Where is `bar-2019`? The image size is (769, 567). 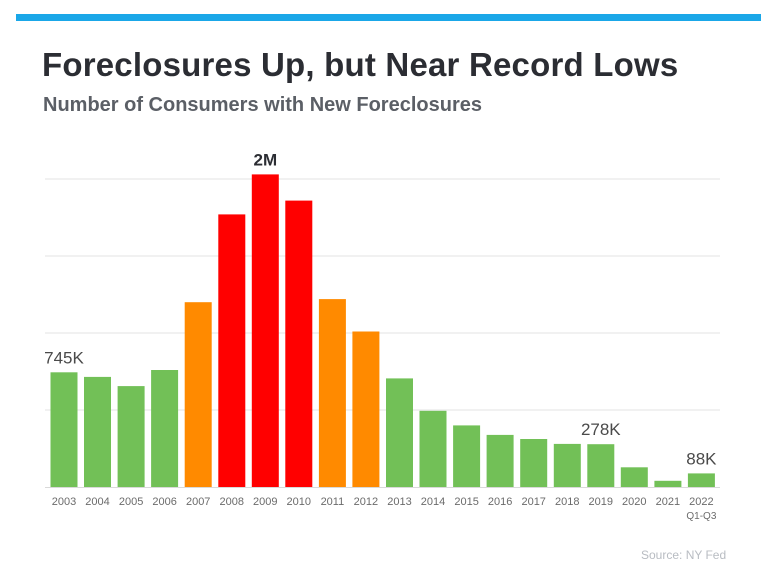
bar-2019 is located at coordinates (601, 465).